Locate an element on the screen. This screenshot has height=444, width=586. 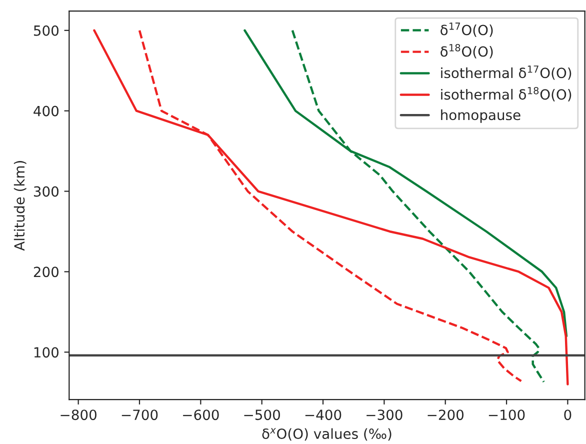
legend-label: isothermal δ$^{17}$O(O) is located at coordinates (506, 73).